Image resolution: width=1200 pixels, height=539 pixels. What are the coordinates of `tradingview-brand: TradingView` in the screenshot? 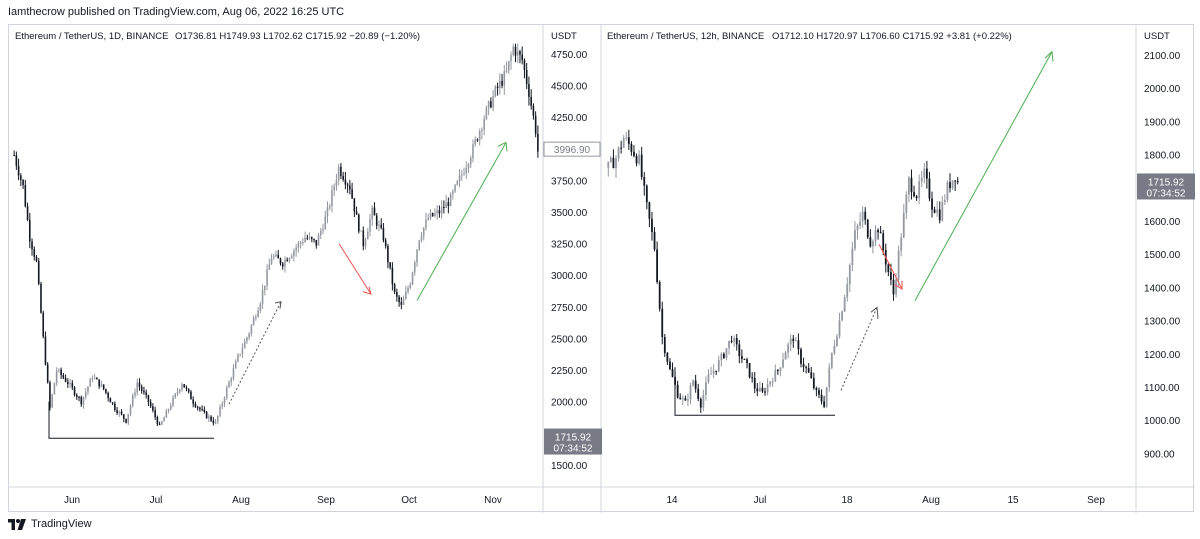 It's located at (61, 524).